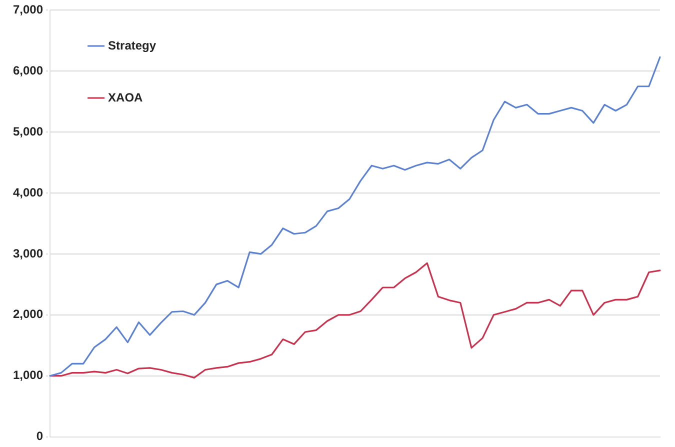 Image resolution: width=675 pixels, height=447 pixels. I want to click on legend-label: XAOA, so click(126, 97).